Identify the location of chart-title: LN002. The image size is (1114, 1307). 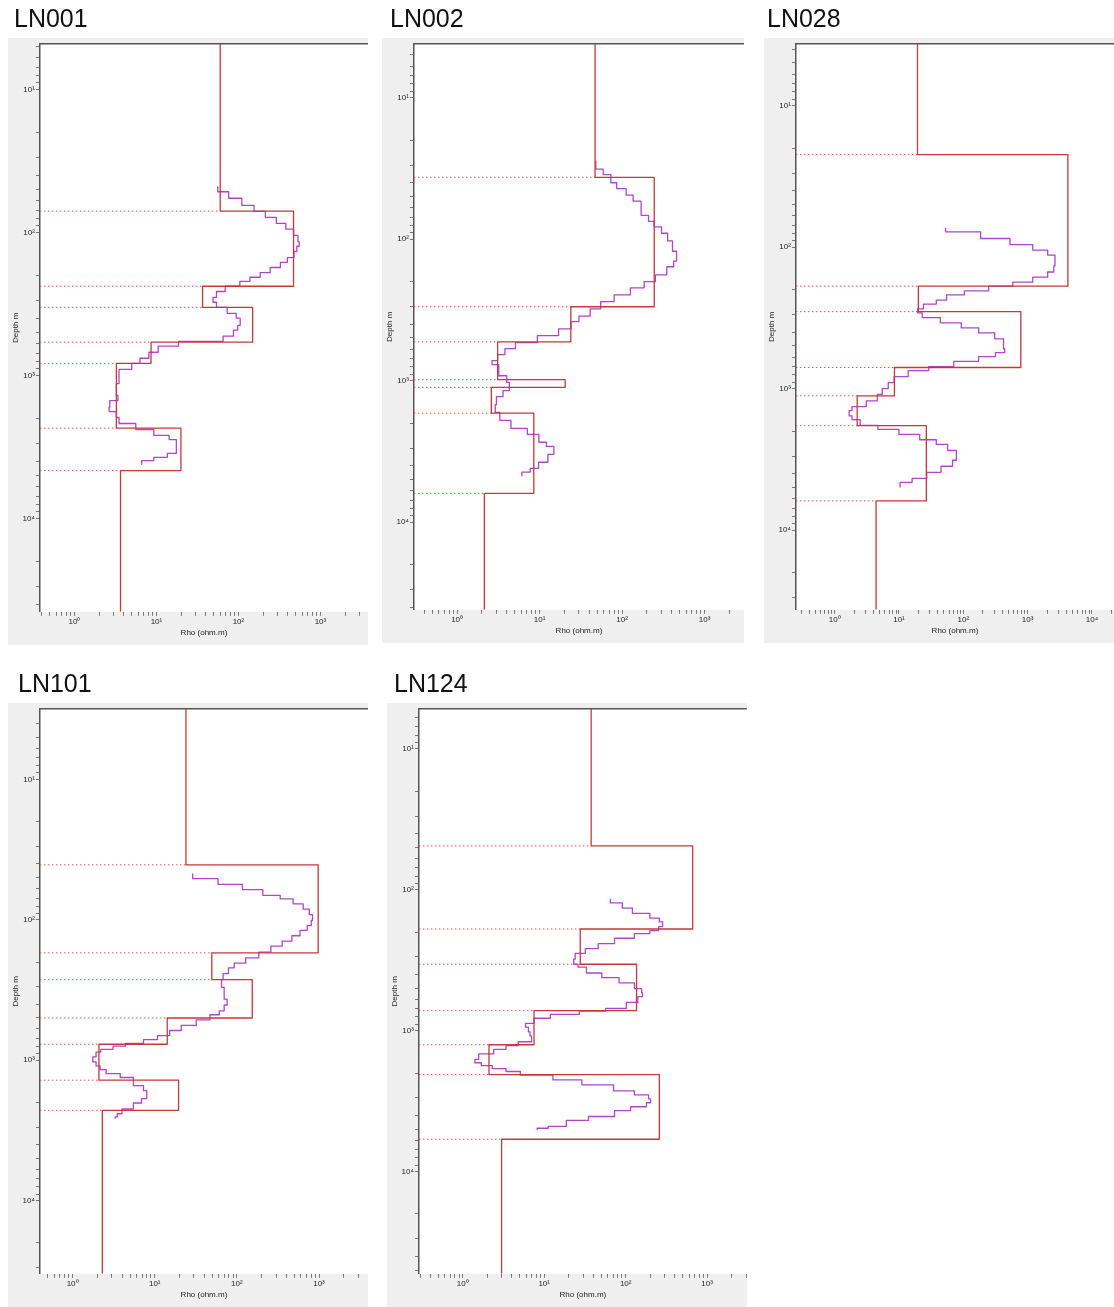
(427, 18).